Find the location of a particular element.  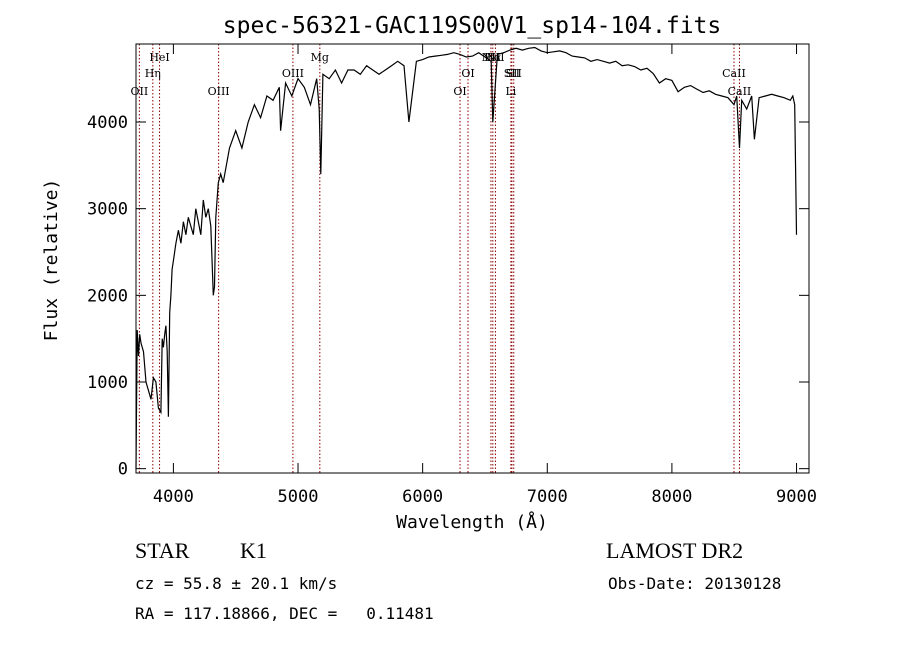

survey-name: LAMOST DR2 is located at coordinates (675, 550).